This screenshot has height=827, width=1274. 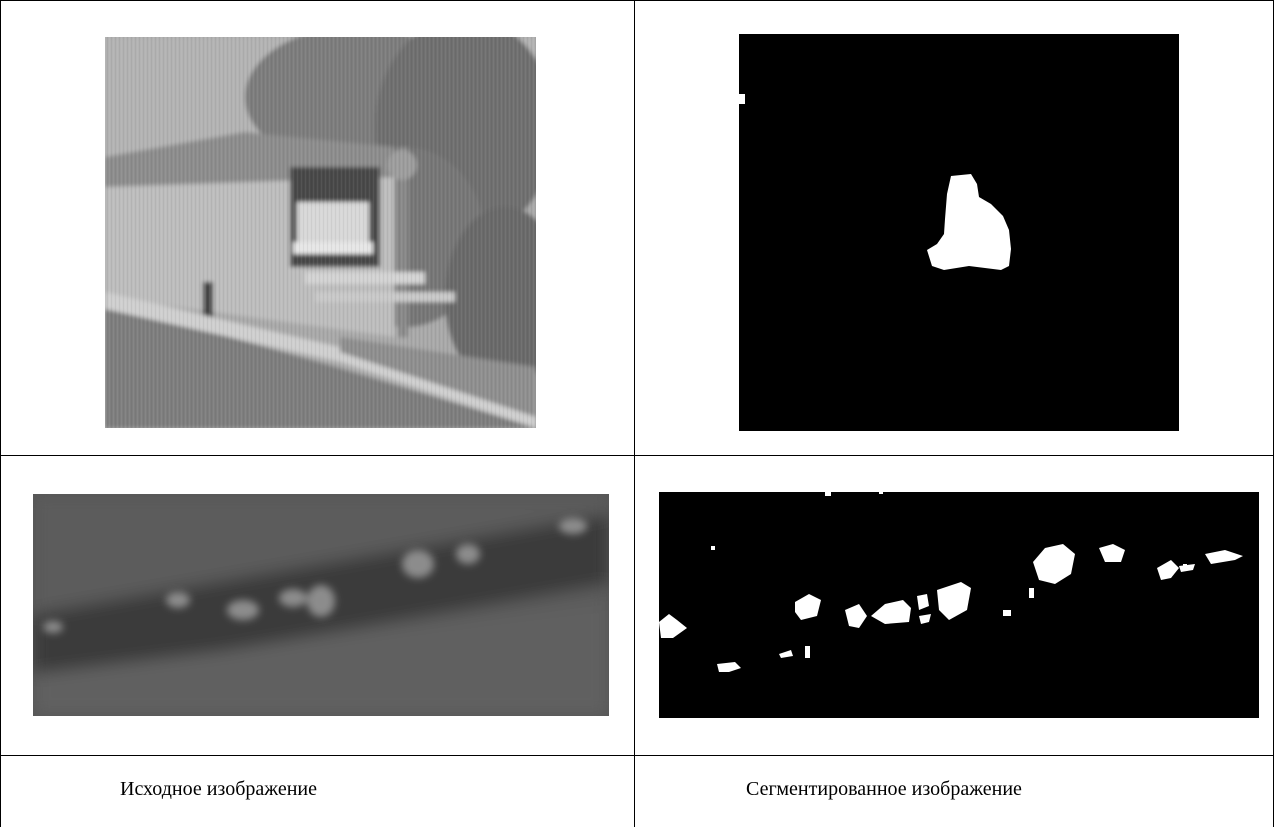 I want to click on table-border-left, so click(x=0, y=413).